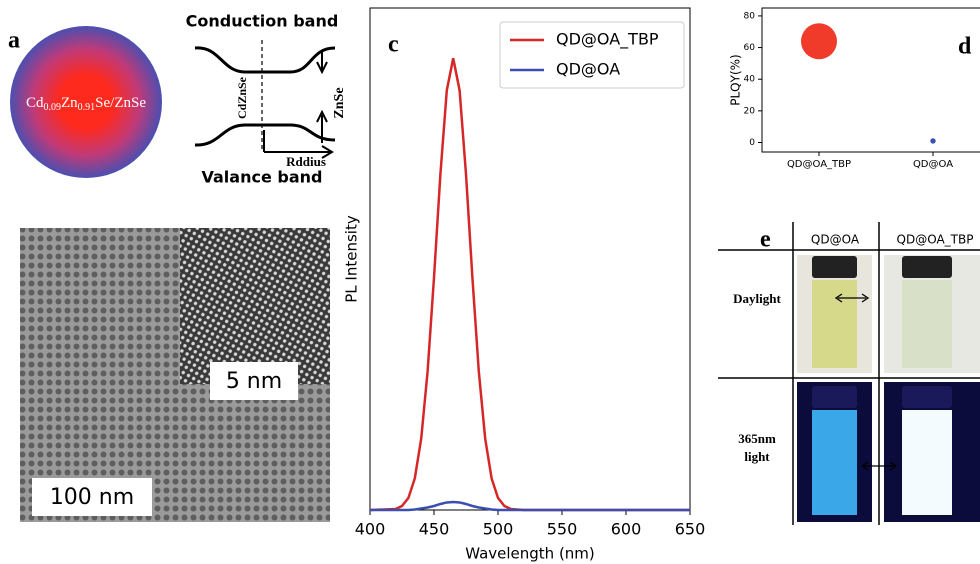 This screenshot has width=980, height=564. I want to click on y-tick-label: 20, so click(750, 111).